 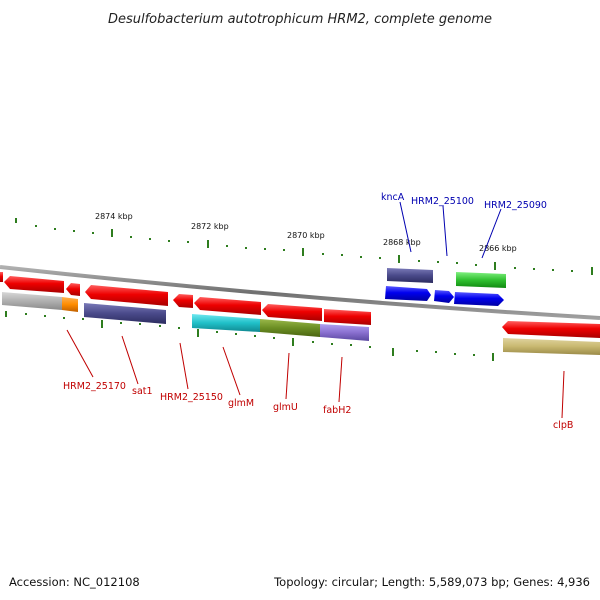 What do you see at coordinates (142, 391) in the screenshot?
I see `gene-label-sat1: sat1` at bounding box center [142, 391].